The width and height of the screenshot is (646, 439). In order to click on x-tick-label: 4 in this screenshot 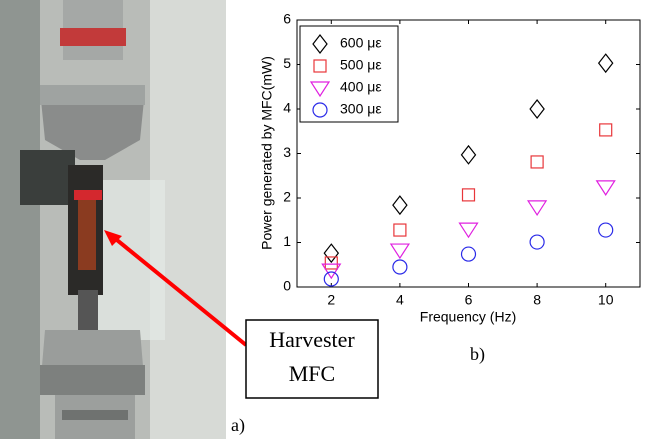, I will do `click(400, 300)`.